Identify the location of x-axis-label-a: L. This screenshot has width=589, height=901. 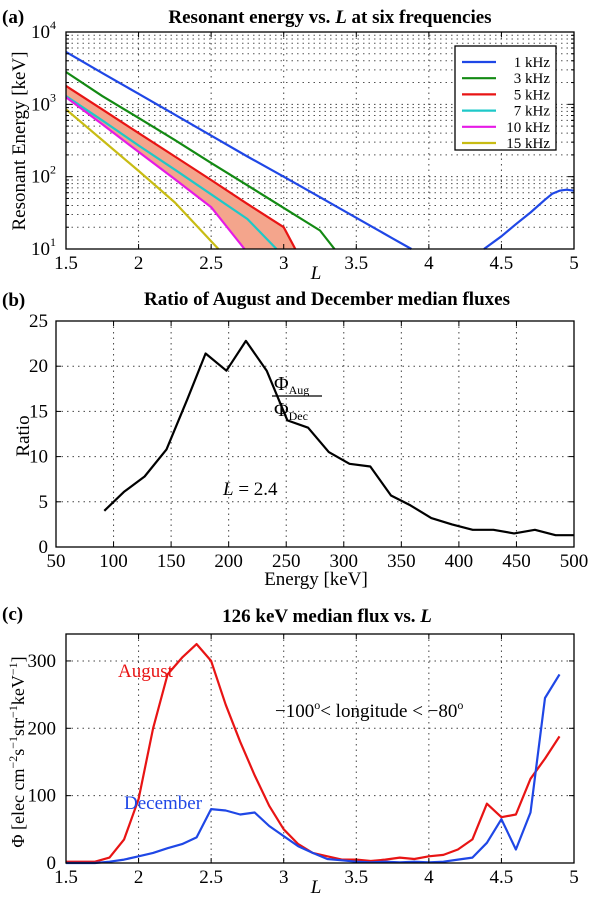
(316, 273).